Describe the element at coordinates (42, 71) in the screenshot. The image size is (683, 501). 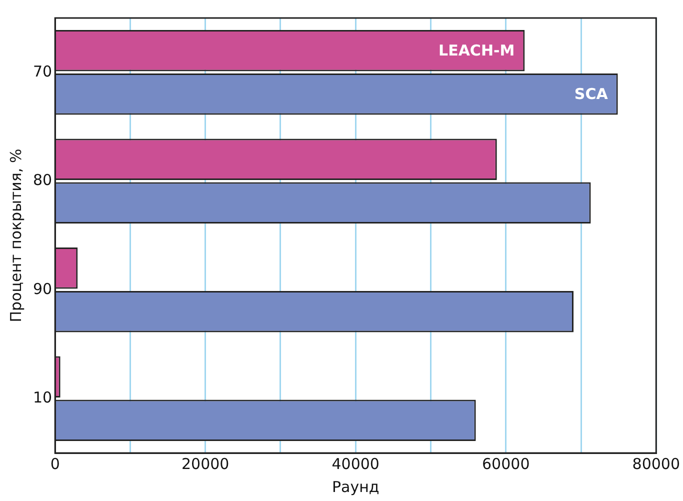
I see `y-tick-label: 70` at that location.